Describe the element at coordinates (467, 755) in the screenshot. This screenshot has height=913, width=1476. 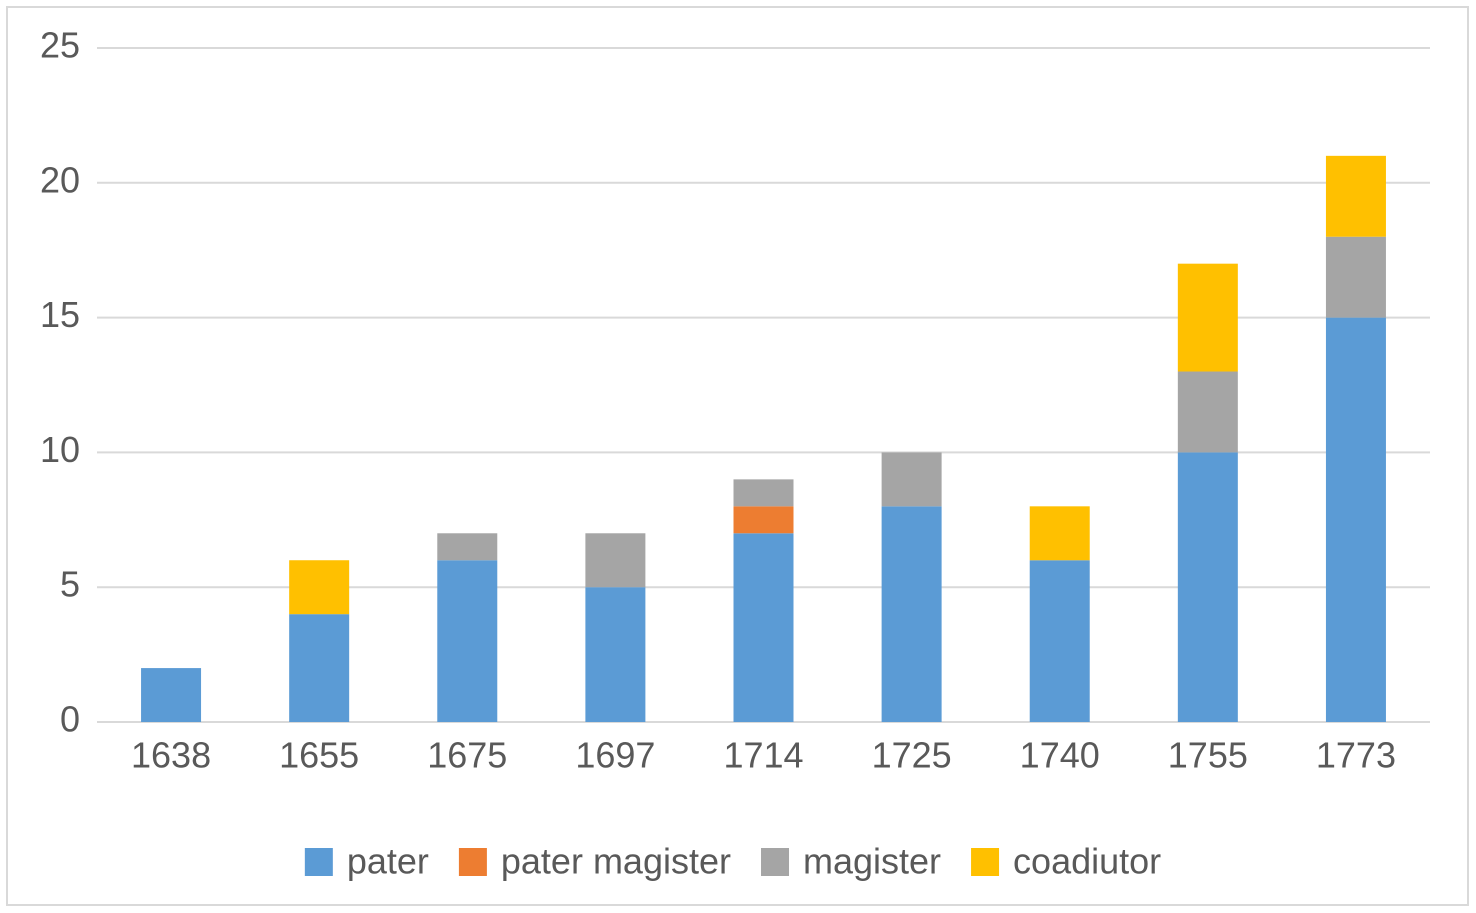
I see `x-tick-label: 1675` at that location.